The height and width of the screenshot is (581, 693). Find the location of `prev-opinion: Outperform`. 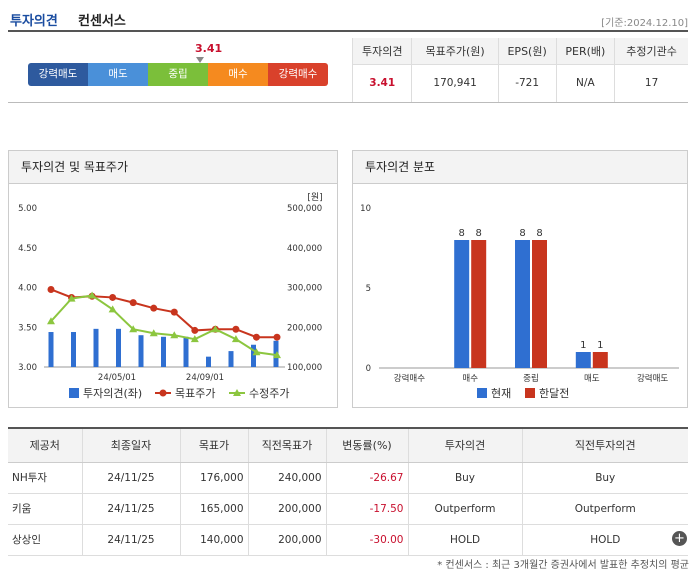

prev-opinion: Outperform is located at coordinates (604, 509).